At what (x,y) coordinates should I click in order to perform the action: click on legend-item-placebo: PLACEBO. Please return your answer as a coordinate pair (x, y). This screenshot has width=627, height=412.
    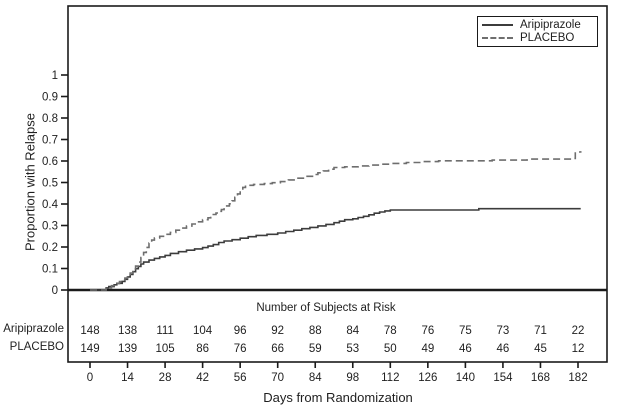
    Looking at the image, I should click on (537, 39).